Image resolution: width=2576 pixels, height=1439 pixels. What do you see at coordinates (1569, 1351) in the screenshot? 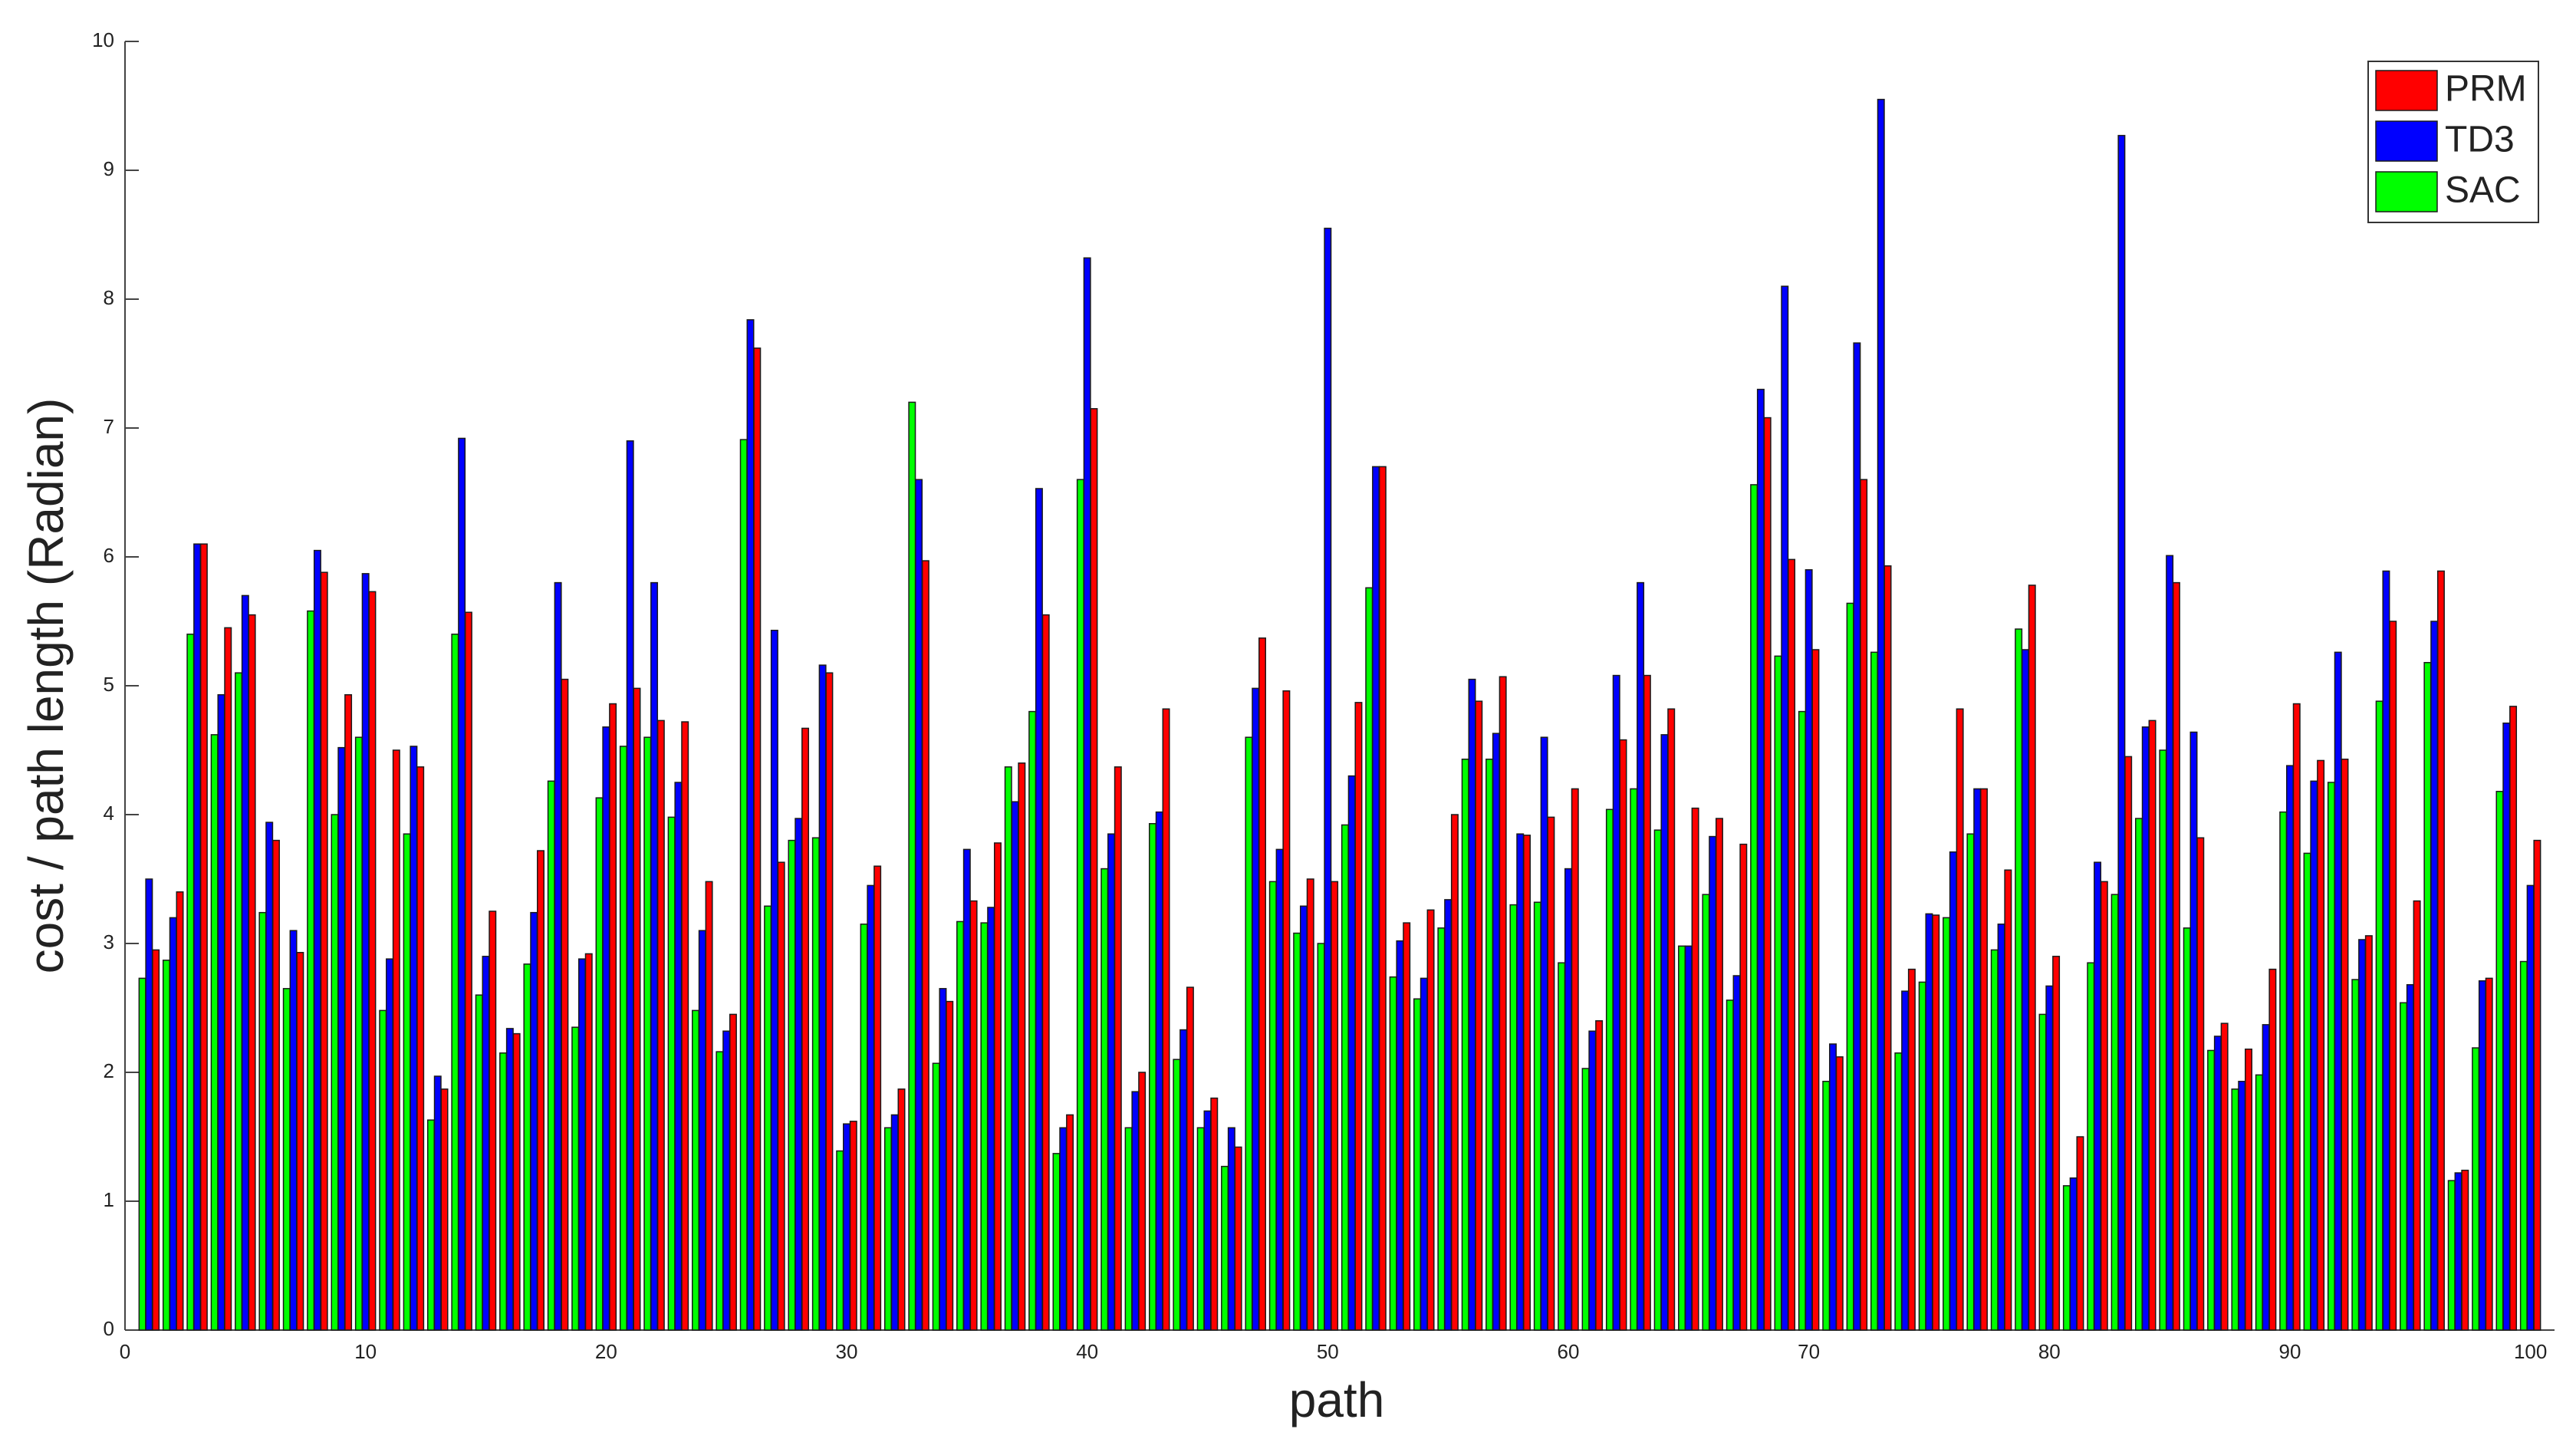
I see `x-tick-label: 60` at bounding box center [1569, 1351].